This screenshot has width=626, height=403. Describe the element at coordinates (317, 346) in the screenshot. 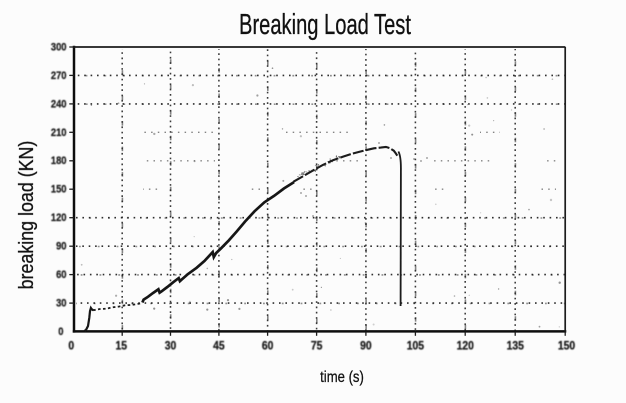

I see `svg-text: 75` at that location.